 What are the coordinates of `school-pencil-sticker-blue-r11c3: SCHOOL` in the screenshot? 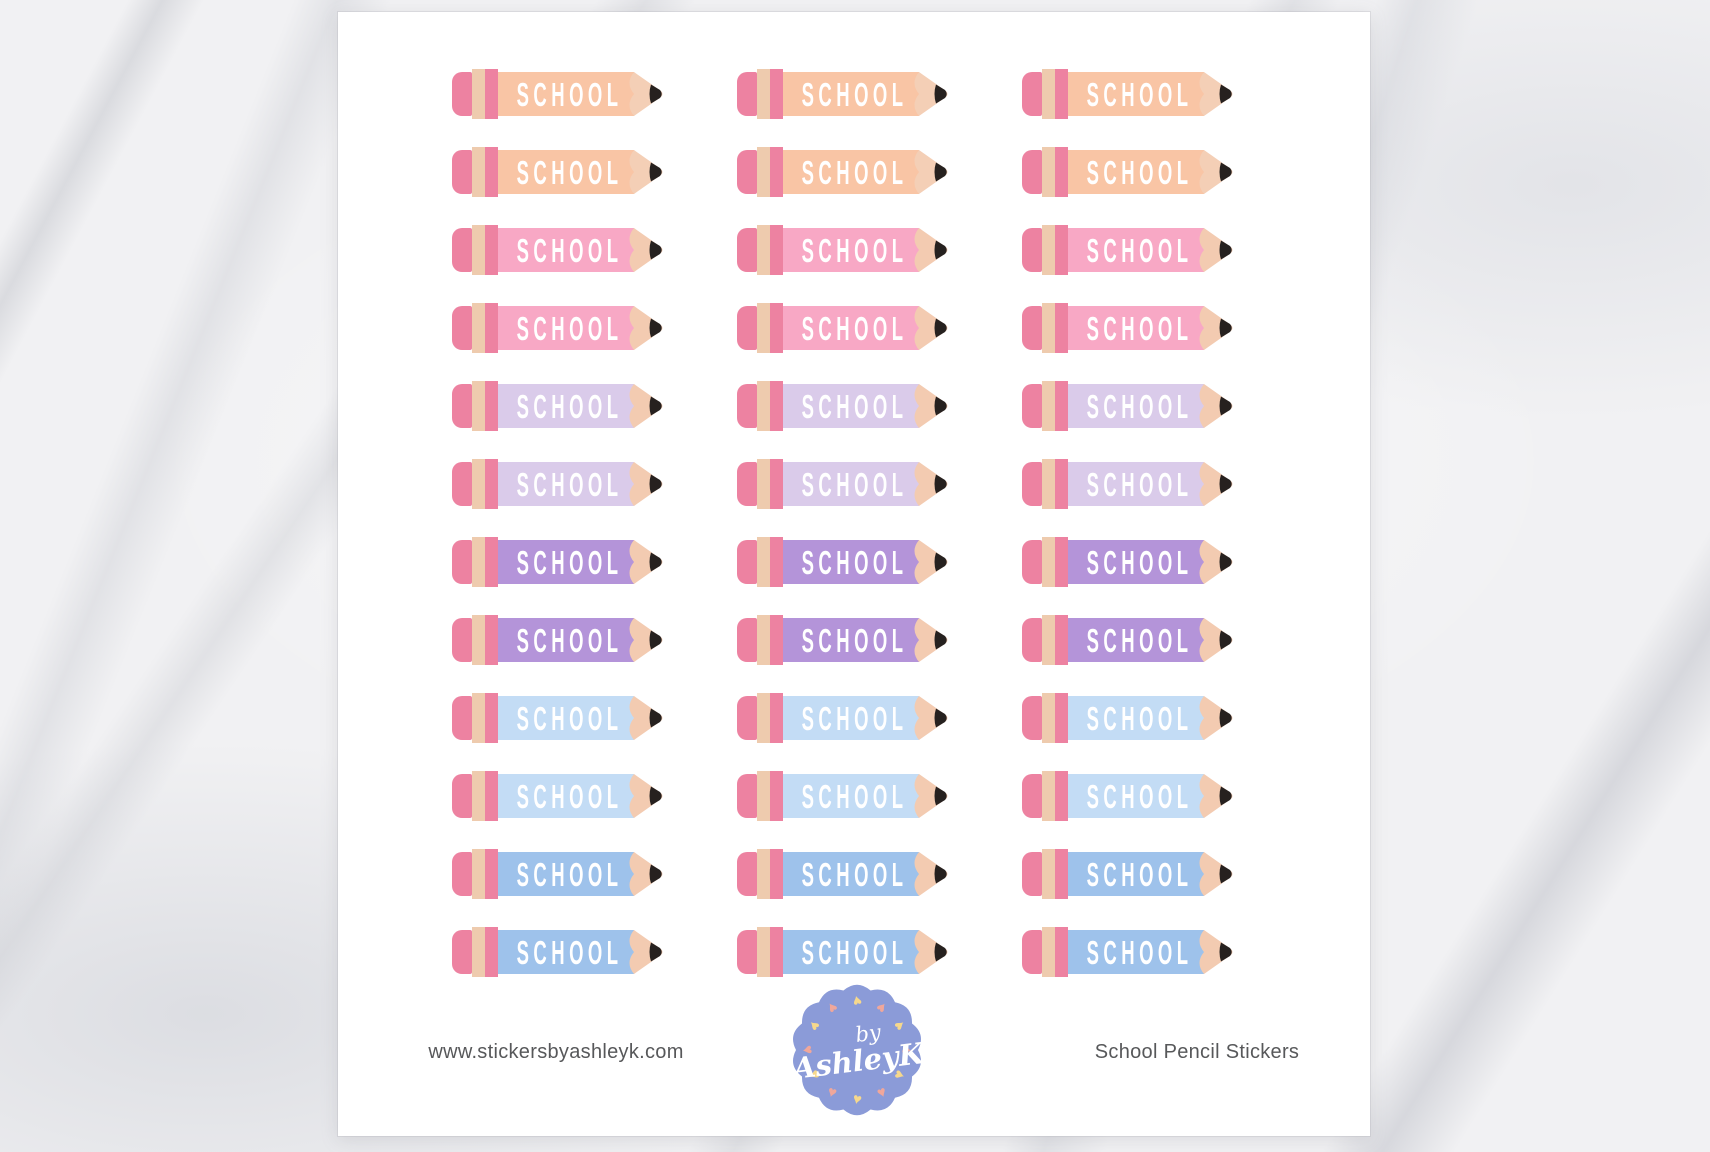 It's located at (1128, 874).